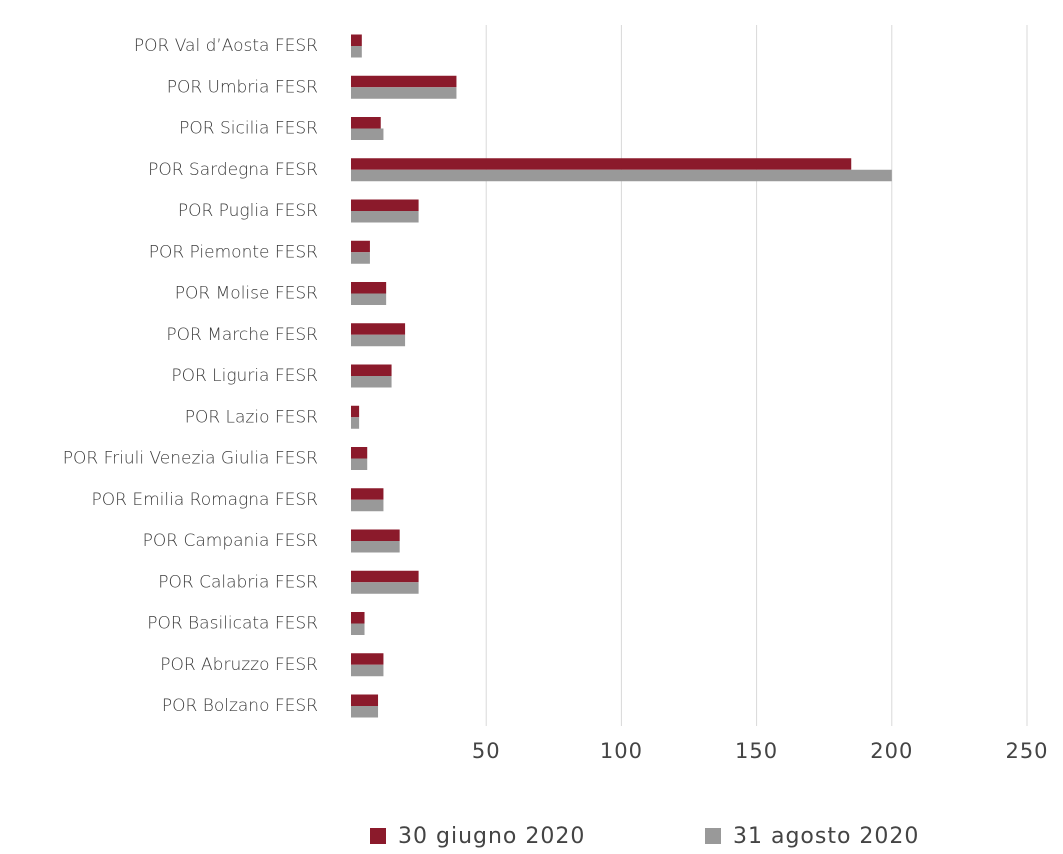 This screenshot has width=1063, height=854. Describe the element at coordinates (251, 417) in the screenshot. I see `category-label: POR Lazio FESR` at that location.